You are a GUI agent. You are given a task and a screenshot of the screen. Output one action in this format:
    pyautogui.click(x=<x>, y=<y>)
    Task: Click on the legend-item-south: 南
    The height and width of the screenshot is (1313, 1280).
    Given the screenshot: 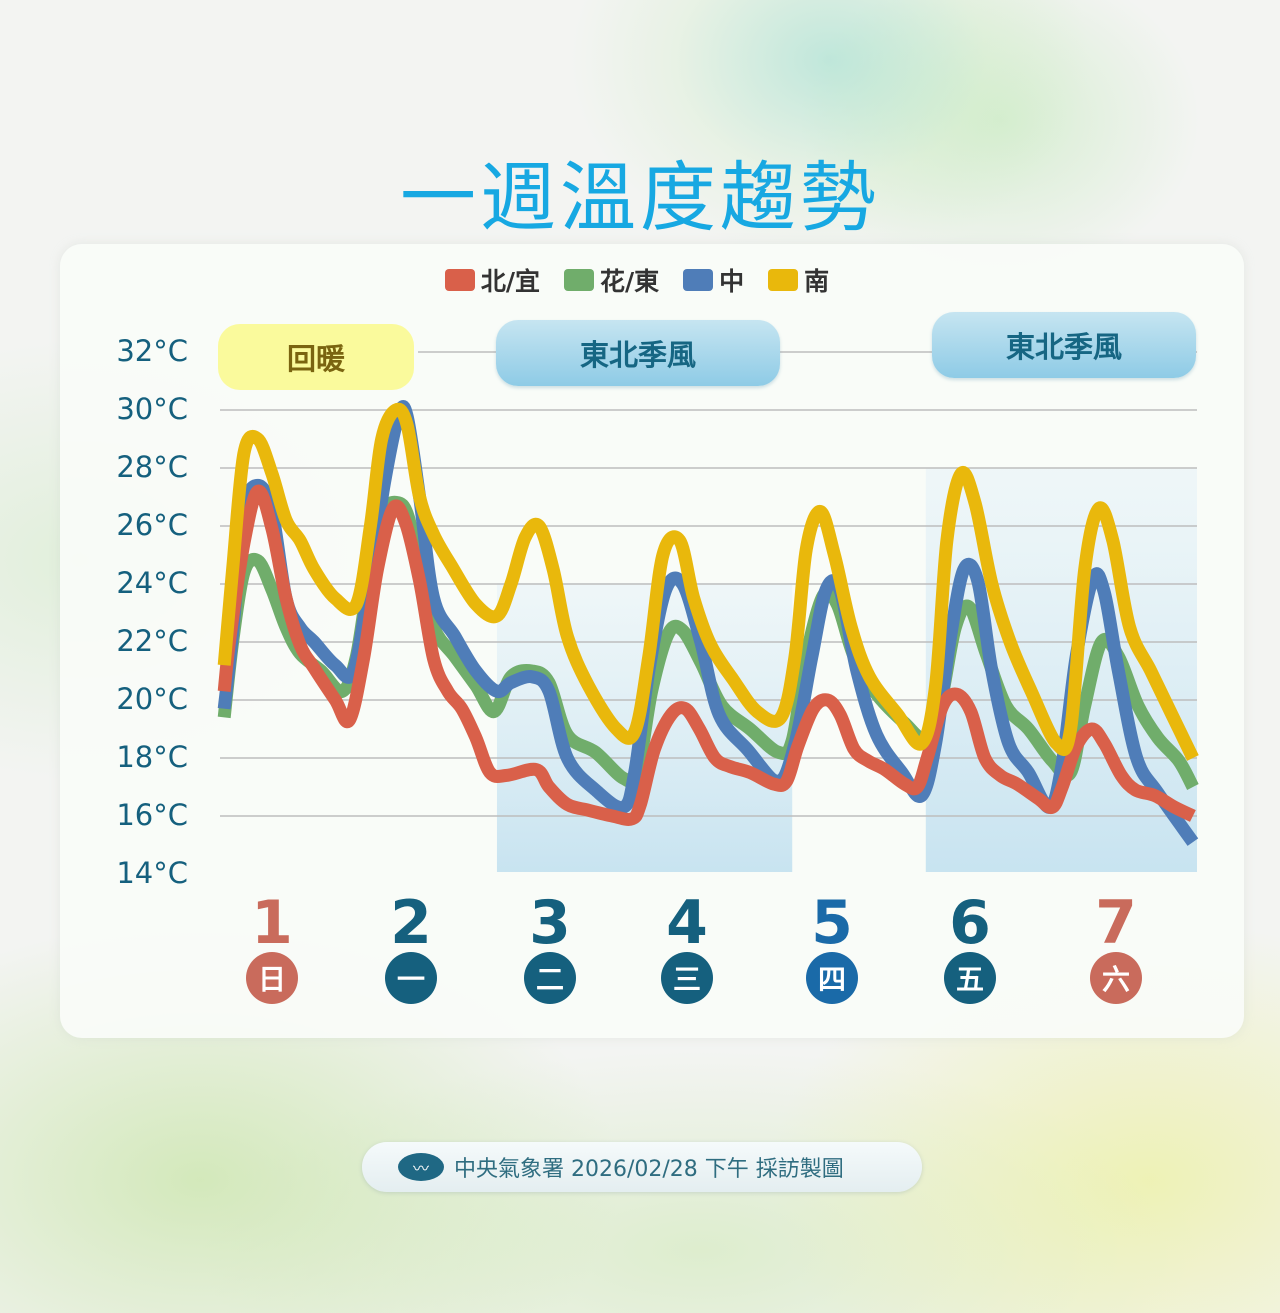 What is the action you would take?
    pyautogui.click(x=798, y=280)
    